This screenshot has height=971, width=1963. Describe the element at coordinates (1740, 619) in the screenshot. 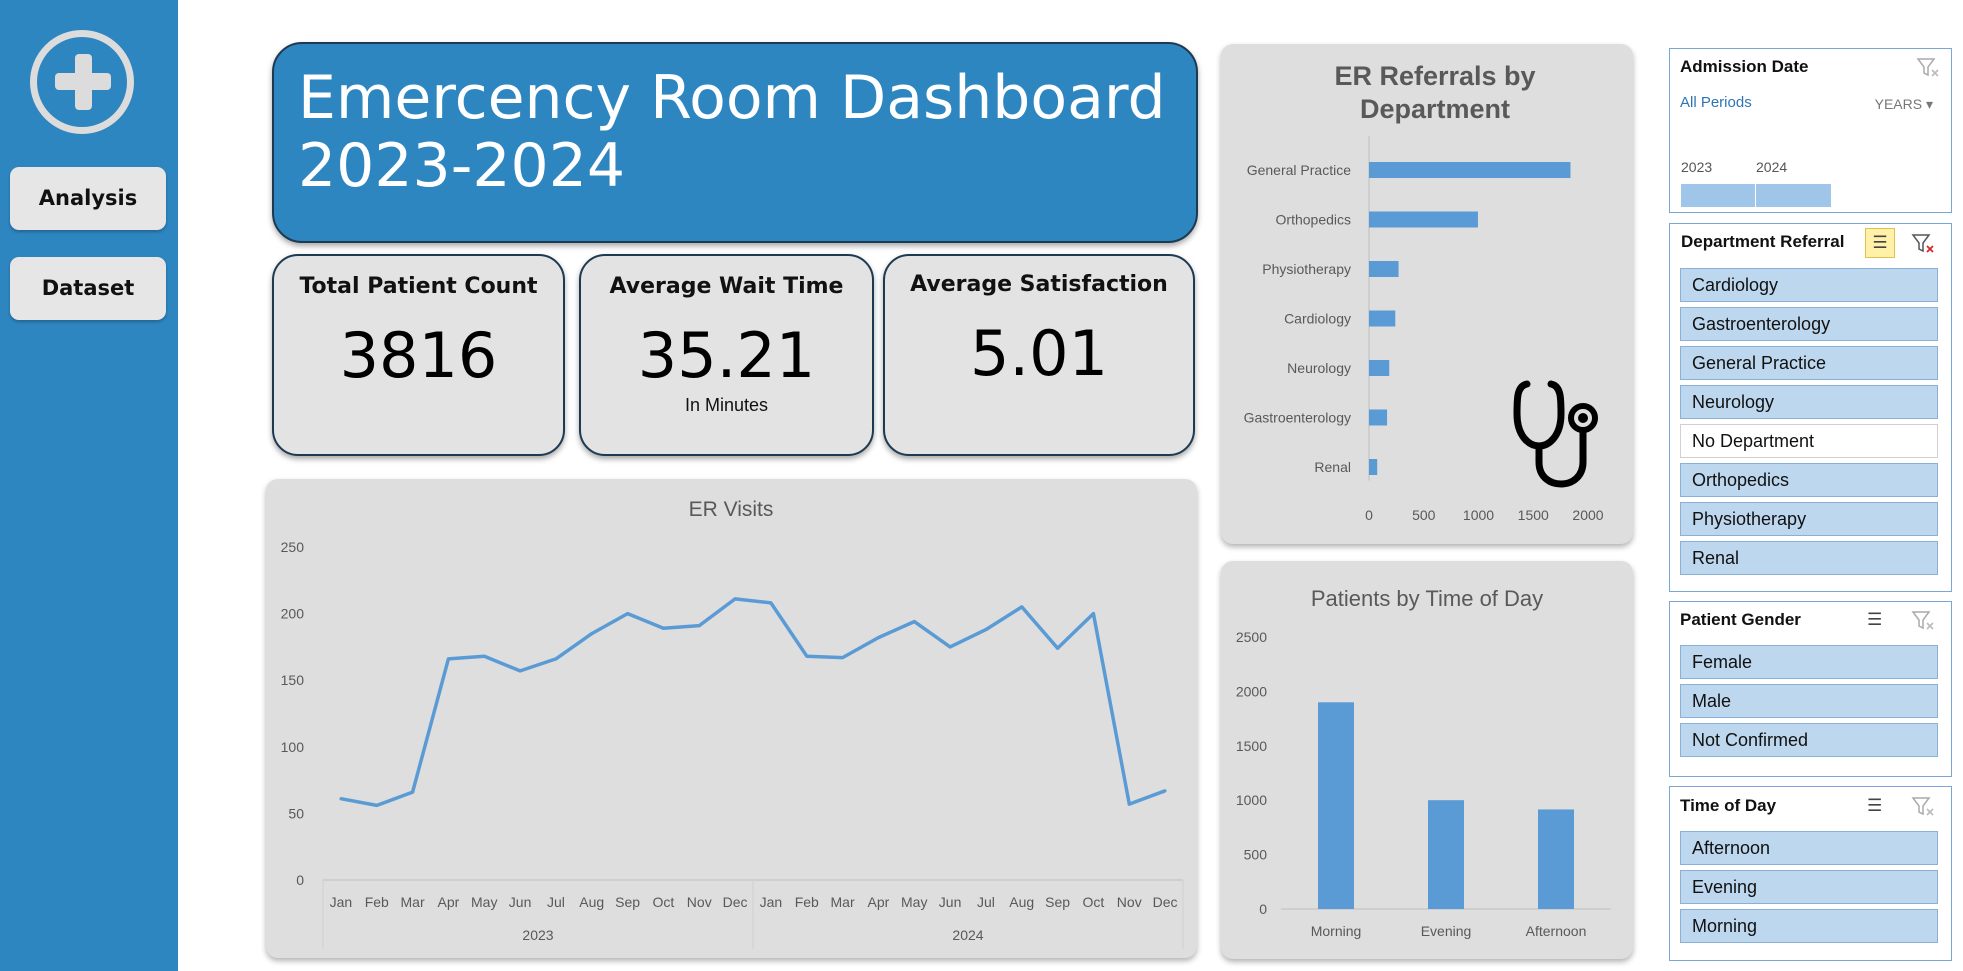

I see `slicer-title: Patient Gender` at that location.